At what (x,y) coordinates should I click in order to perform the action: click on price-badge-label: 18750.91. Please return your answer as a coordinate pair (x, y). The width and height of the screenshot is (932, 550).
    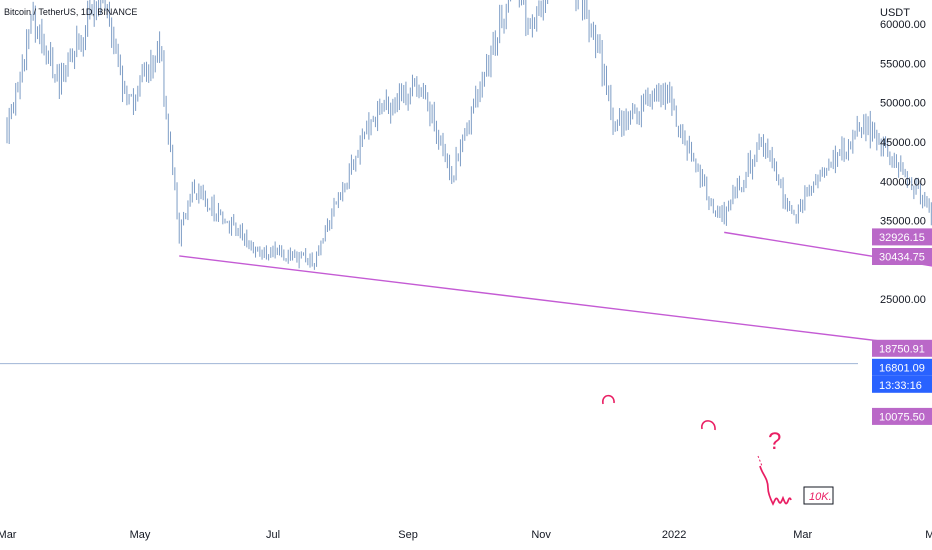
    Looking at the image, I should click on (902, 349).